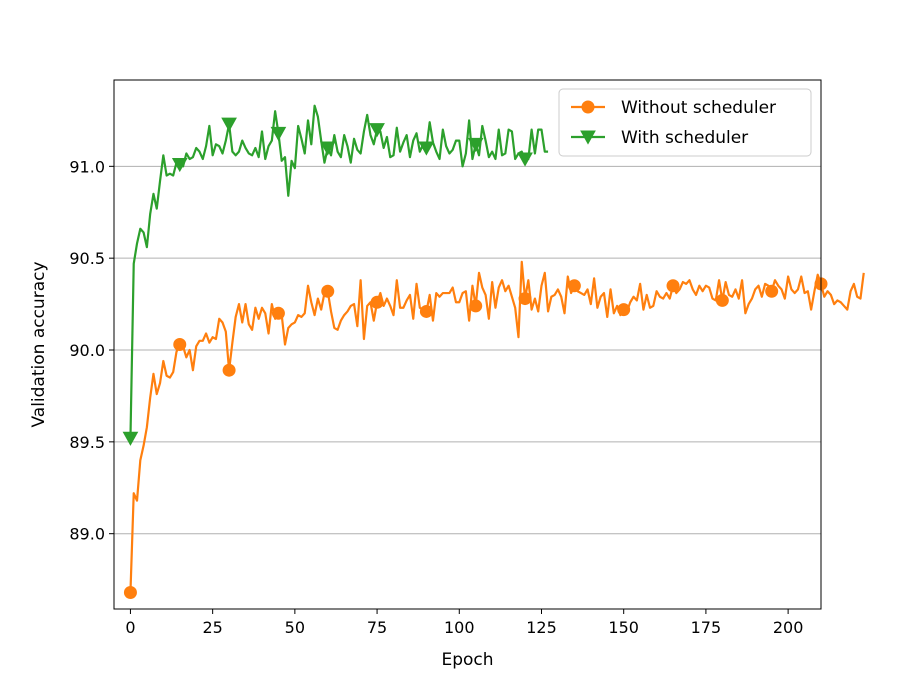 This screenshot has width=913, height=685. Describe the element at coordinates (39, 344) in the screenshot. I see `y-axis-label: Validation accuracy` at that location.